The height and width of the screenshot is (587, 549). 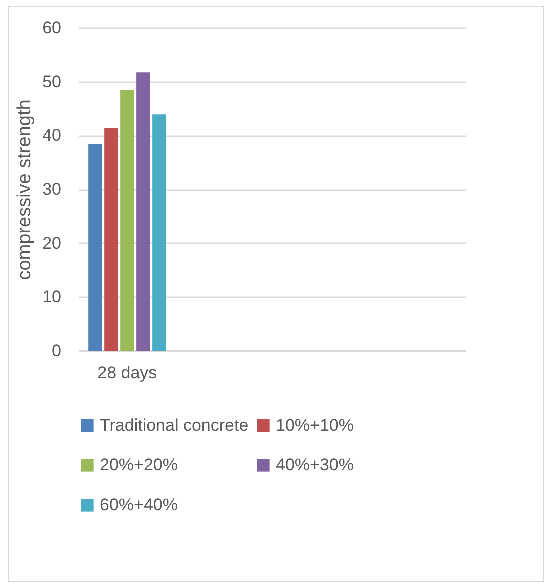 What do you see at coordinates (52, 28) in the screenshot?
I see `y-tick-label: 60` at bounding box center [52, 28].